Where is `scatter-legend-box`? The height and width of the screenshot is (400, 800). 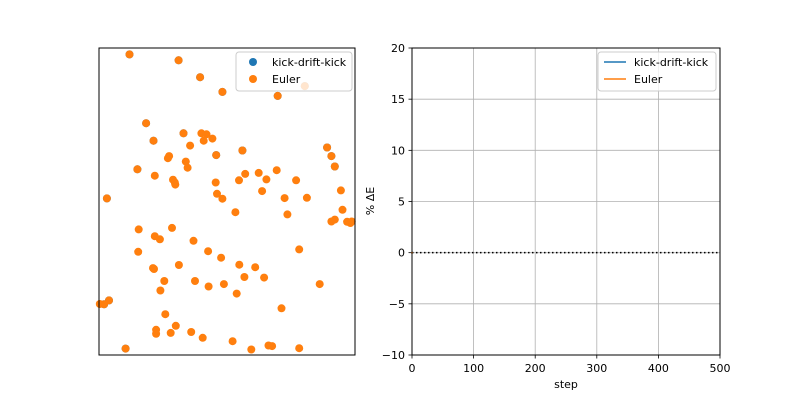
scatter-legend-box is located at coordinates (294, 71).